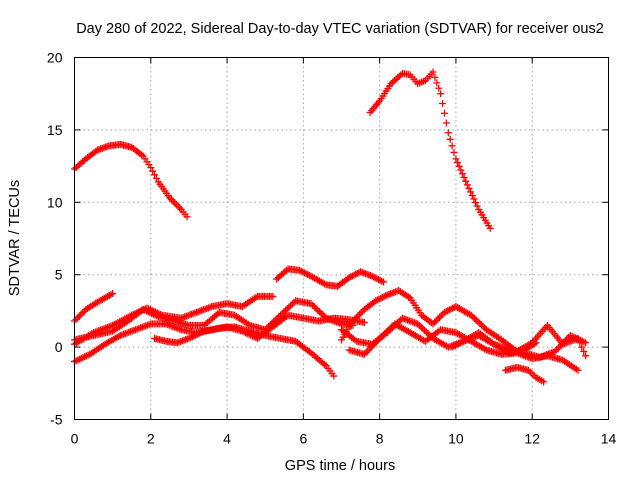 This screenshot has height=480, width=640. What do you see at coordinates (330, 277) in the screenshot?
I see `series-arc-mid-evening` at bounding box center [330, 277].